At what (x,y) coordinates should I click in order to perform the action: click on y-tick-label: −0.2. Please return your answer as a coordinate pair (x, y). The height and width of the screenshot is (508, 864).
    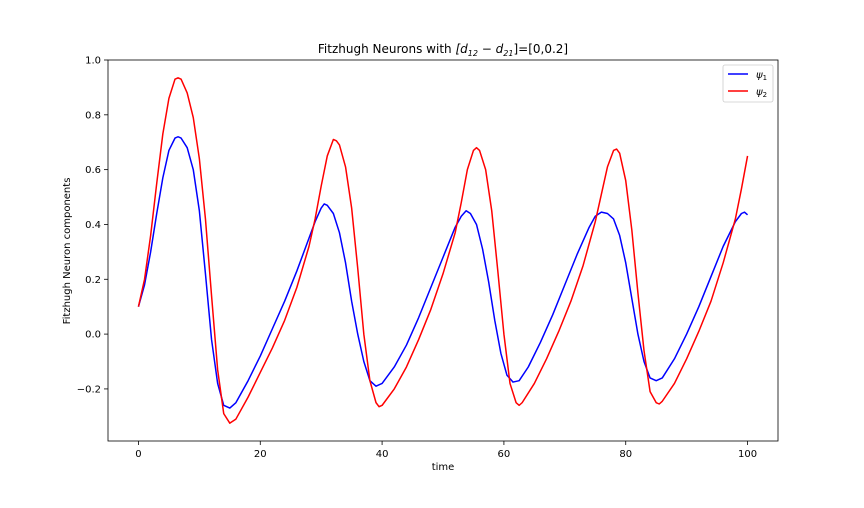
    Looking at the image, I should click on (89, 389).